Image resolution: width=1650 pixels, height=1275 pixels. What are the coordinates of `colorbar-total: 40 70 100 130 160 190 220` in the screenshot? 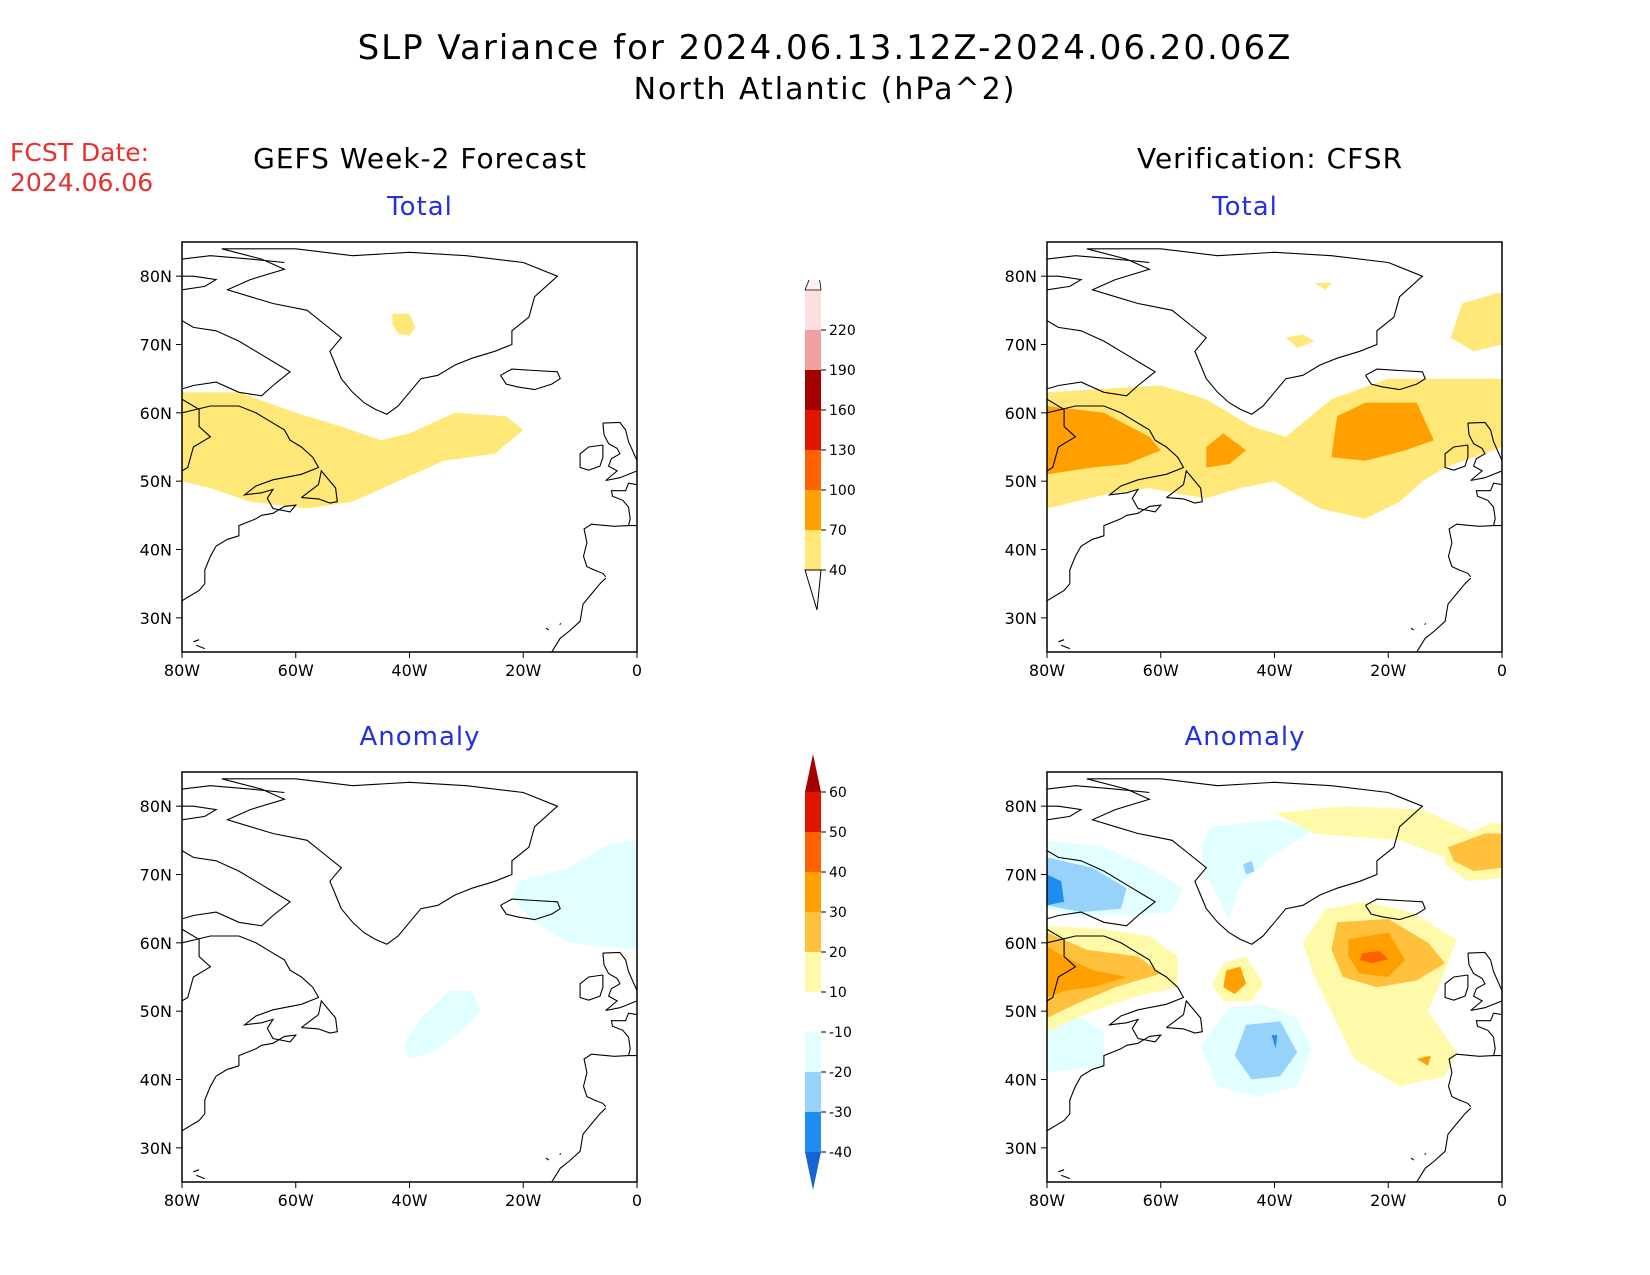 It's located at (830, 445).